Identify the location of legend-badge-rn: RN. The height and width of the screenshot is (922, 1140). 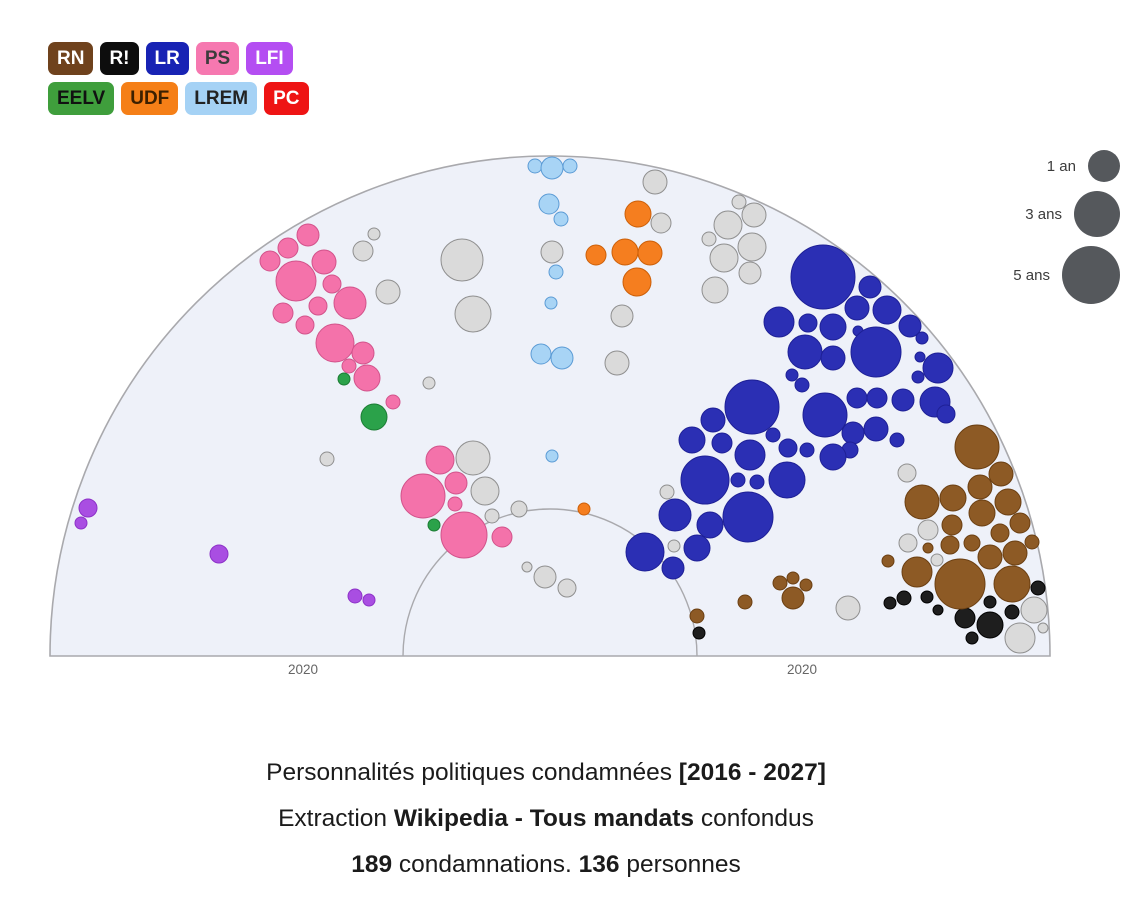
(71, 58).